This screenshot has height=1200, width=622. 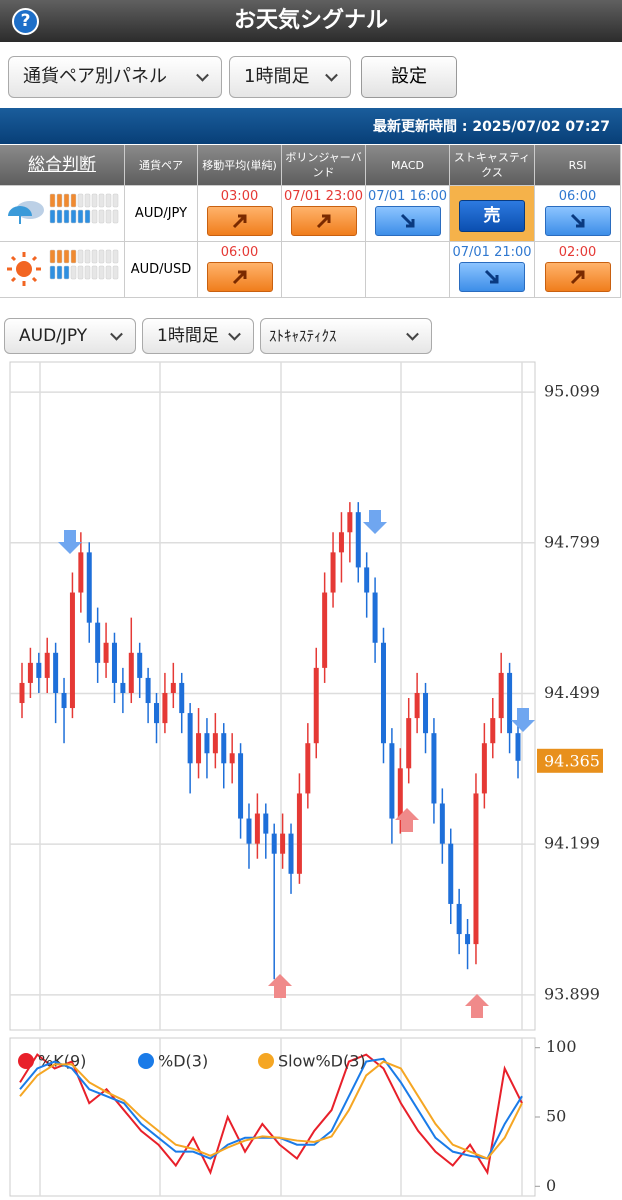 What do you see at coordinates (70, 336) in the screenshot?
I see `pair-select: AUD/JPY` at bounding box center [70, 336].